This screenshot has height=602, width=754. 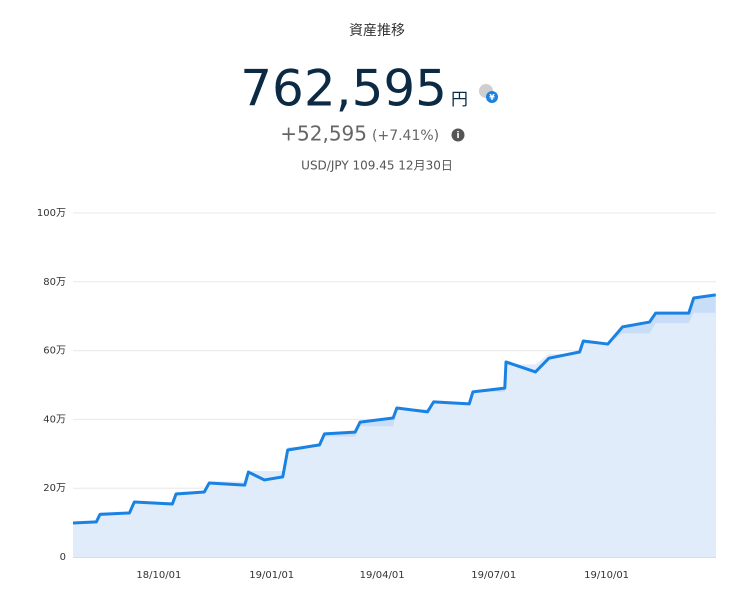 I want to click on svg-text: i, so click(x=457, y=136).